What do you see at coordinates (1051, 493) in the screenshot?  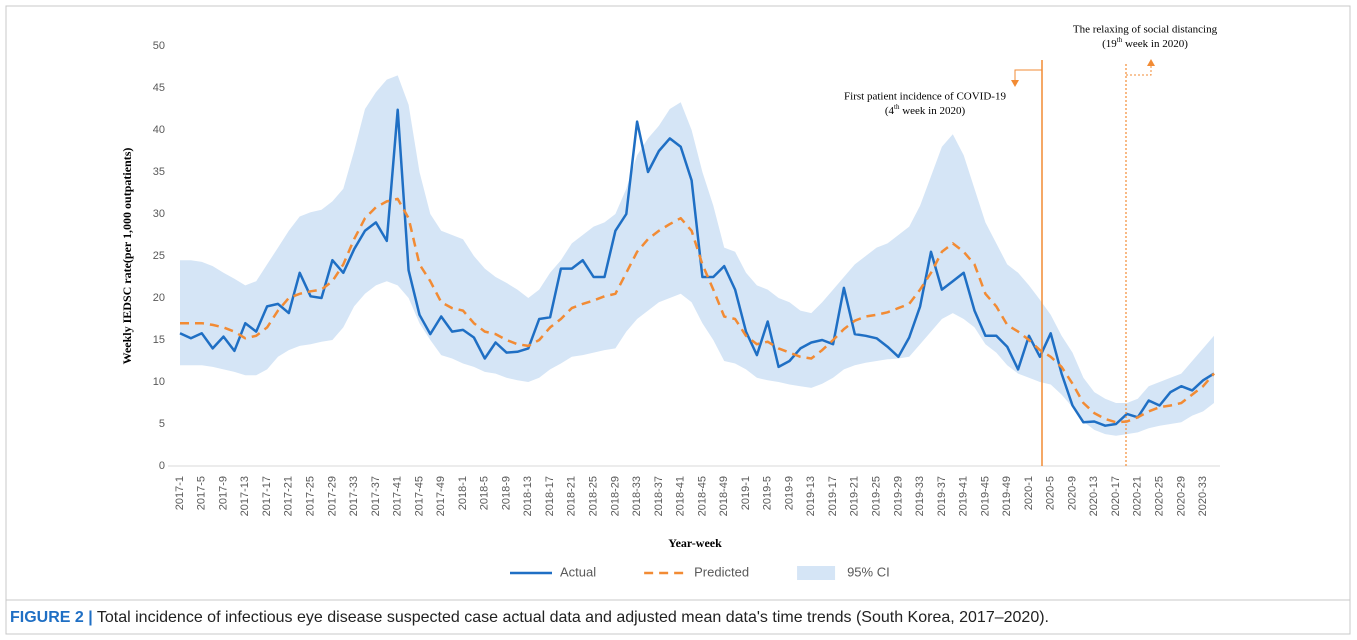 I see `x-tick-label: 2020-5` at bounding box center [1051, 493].